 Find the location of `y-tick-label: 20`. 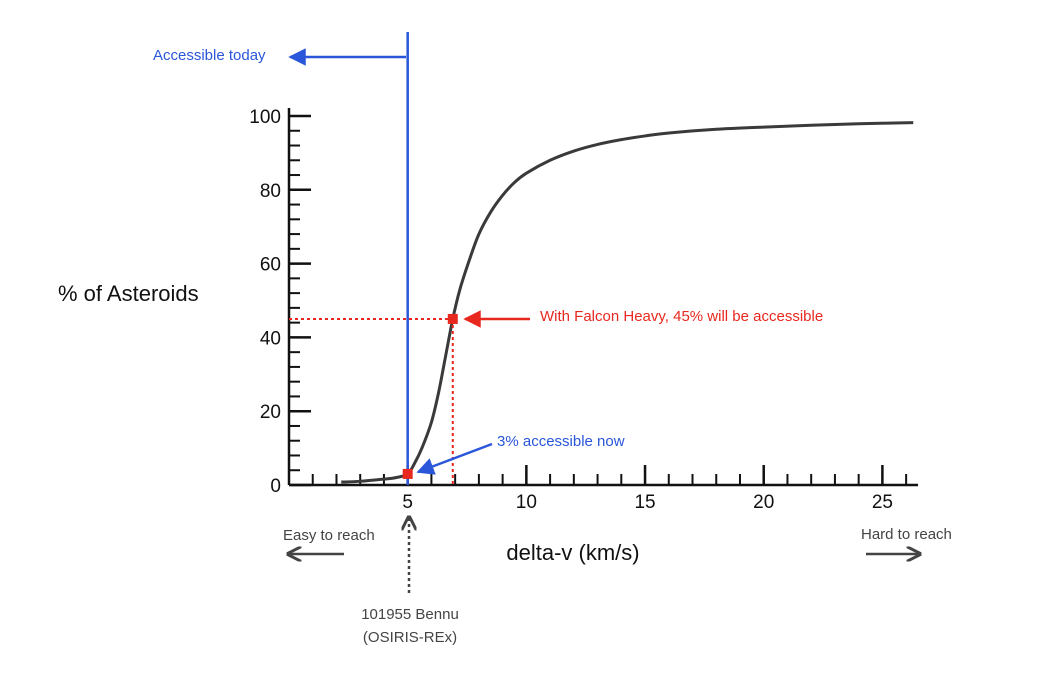

y-tick-label: 20 is located at coordinates (270, 412).